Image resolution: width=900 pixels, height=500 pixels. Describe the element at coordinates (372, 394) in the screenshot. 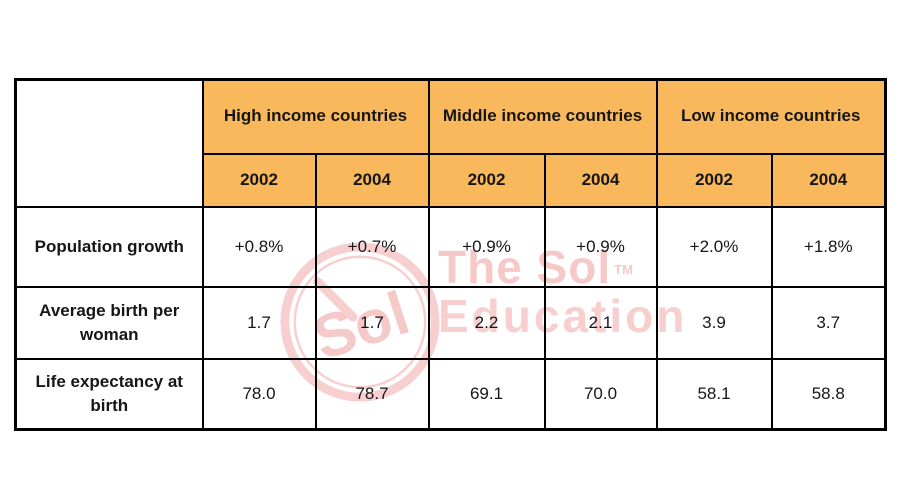

I see `cell-value: 78.7` at that location.